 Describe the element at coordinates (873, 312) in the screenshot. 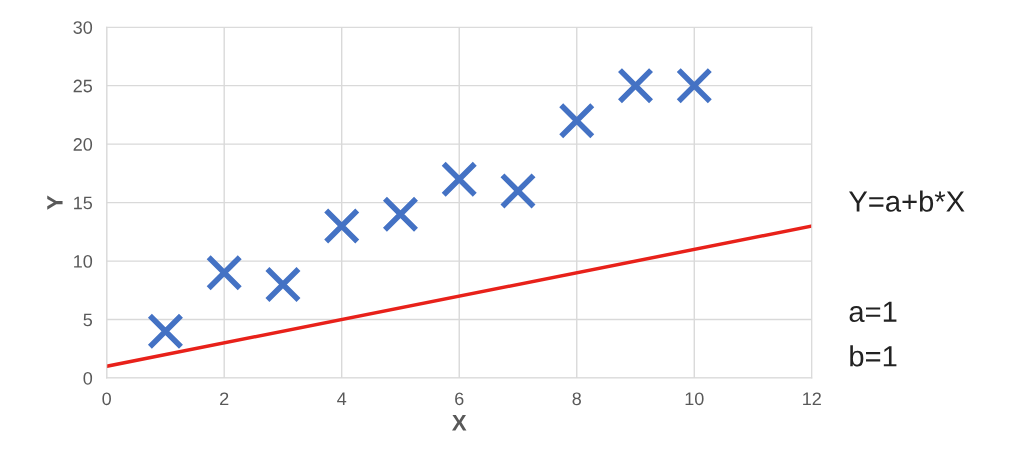

I see `text: a=1` at that location.